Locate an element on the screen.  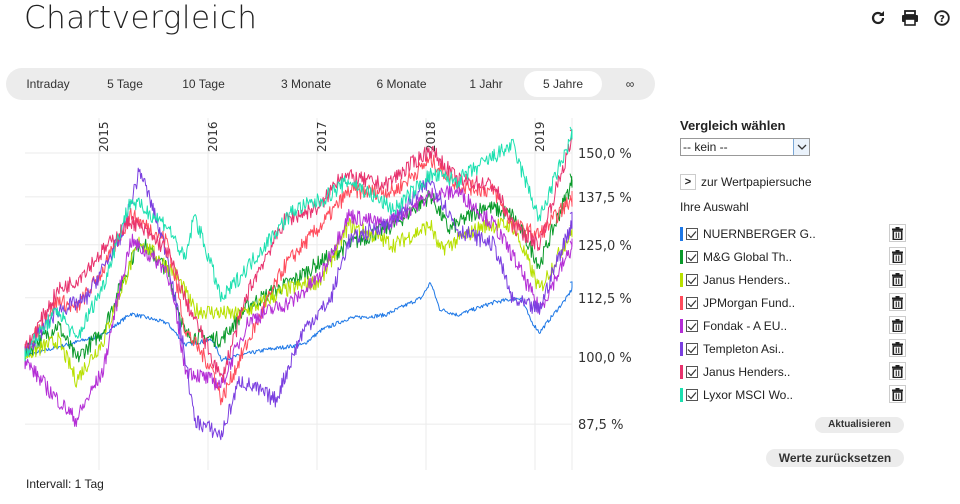
series-label: Templeton Asi.. is located at coordinates (744, 349).